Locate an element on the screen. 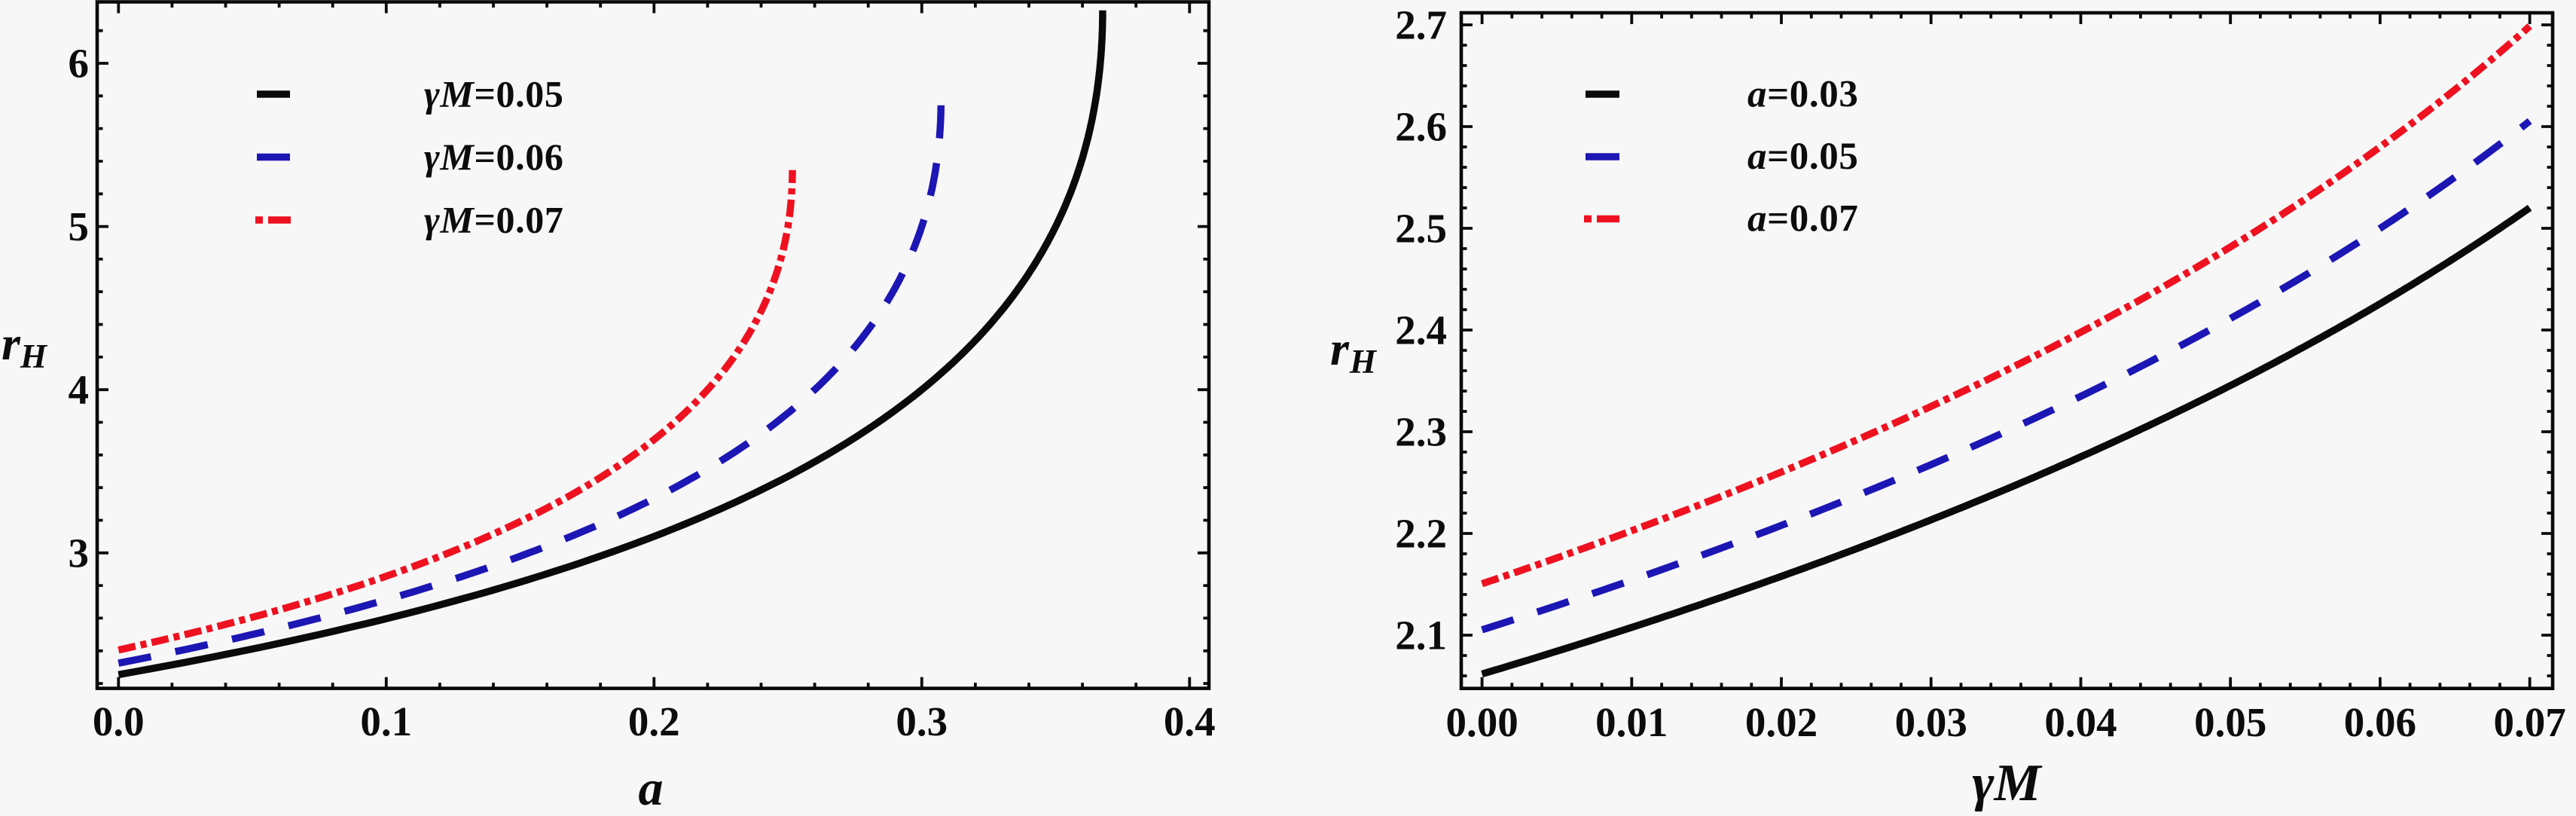 This screenshot has width=2576, height=816. svg-text: 2.7 is located at coordinates (1421, 25).